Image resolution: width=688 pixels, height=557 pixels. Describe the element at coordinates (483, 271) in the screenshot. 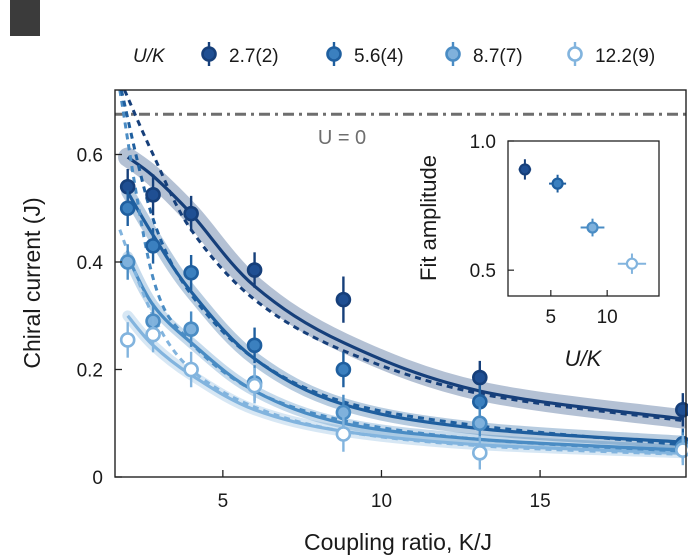

I see `inset-y-tick-label: 0.5` at that location.